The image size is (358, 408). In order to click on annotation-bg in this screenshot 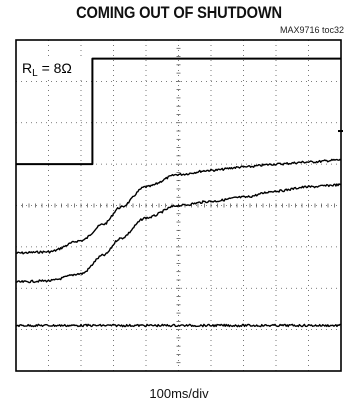, I will do `click(50, 67)`.